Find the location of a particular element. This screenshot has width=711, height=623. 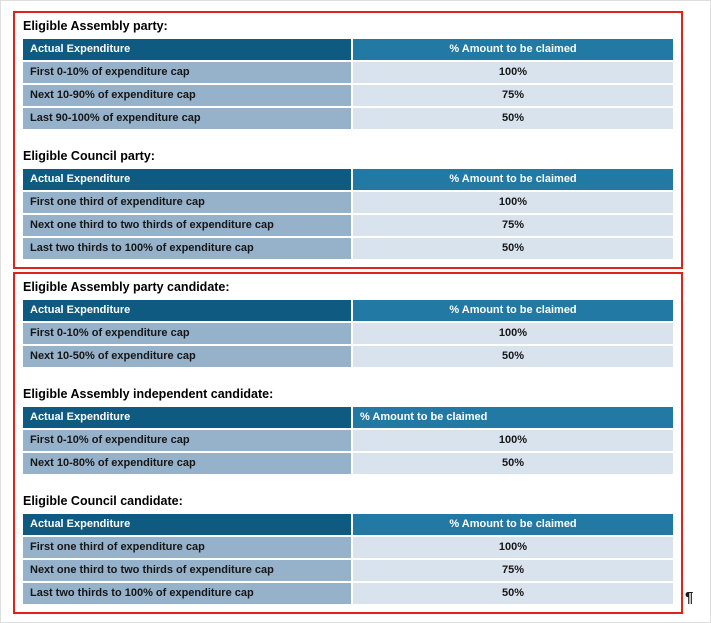

expenditure-band-cell: Next 10-50% of expenditure cap is located at coordinates (187, 356).